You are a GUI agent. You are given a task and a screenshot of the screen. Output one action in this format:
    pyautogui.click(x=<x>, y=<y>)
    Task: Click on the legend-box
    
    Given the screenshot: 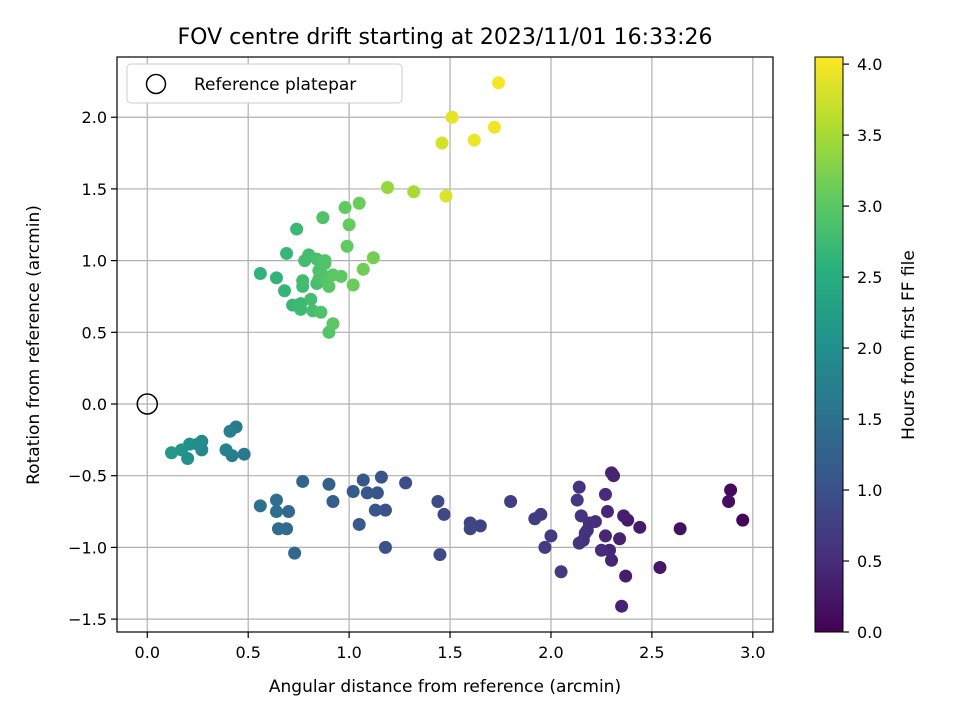 What is the action you would take?
    pyautogui.click(x=264, y=83)
    